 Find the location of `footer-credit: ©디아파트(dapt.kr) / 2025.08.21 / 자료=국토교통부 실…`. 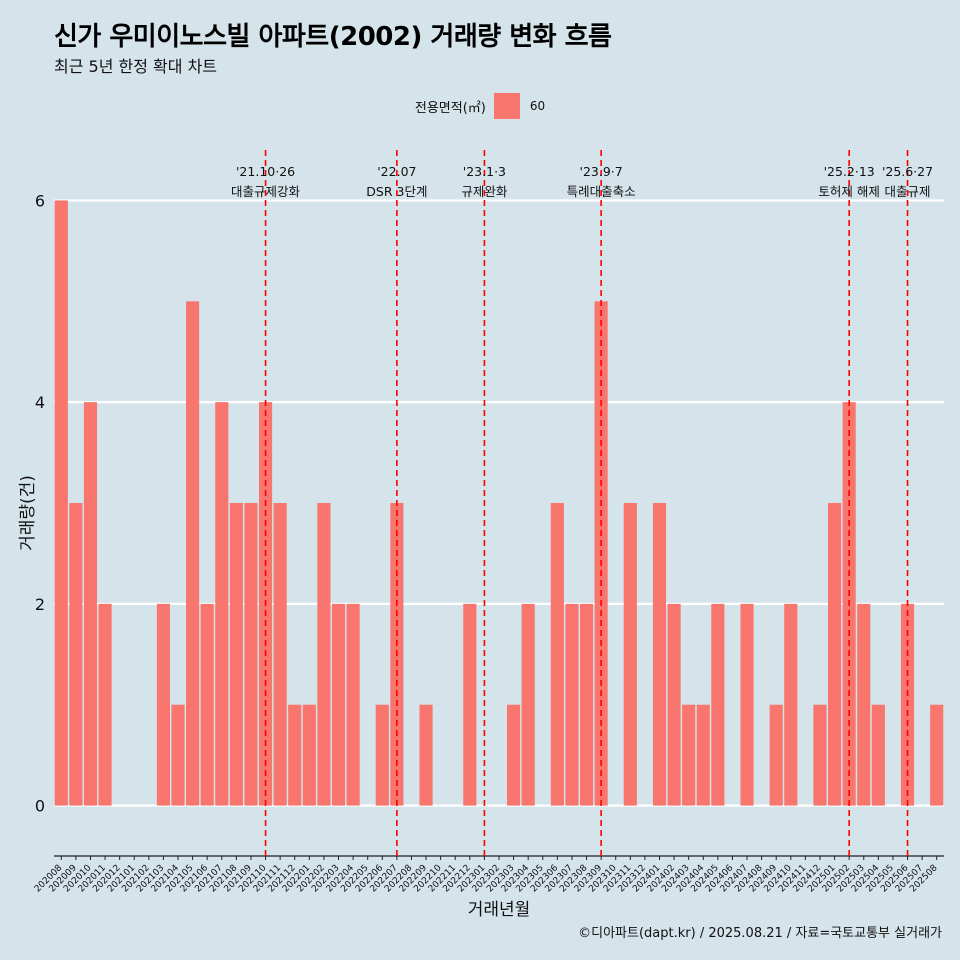

footer-credit: ©디아파트(dapt.kr) / 2025.08.21 / 자료=국토교통부 실… is located at coordinates (760, 933).